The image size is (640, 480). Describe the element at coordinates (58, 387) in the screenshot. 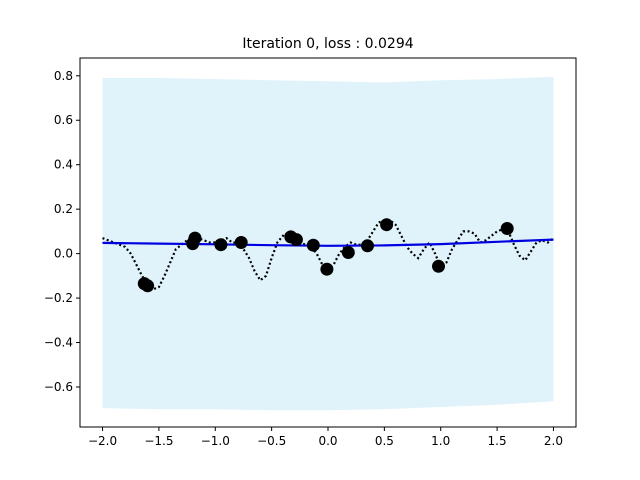

I see `y-tick-label: −0.6` at that location.